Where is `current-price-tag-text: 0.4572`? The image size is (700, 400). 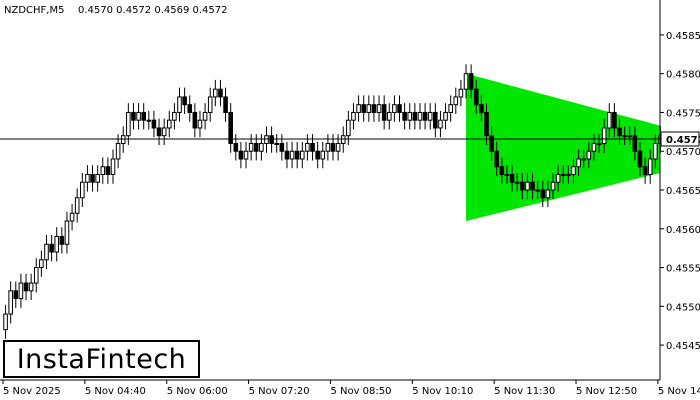 current-price-tag-text: 0.4572 is located at coordinates (683, 140).